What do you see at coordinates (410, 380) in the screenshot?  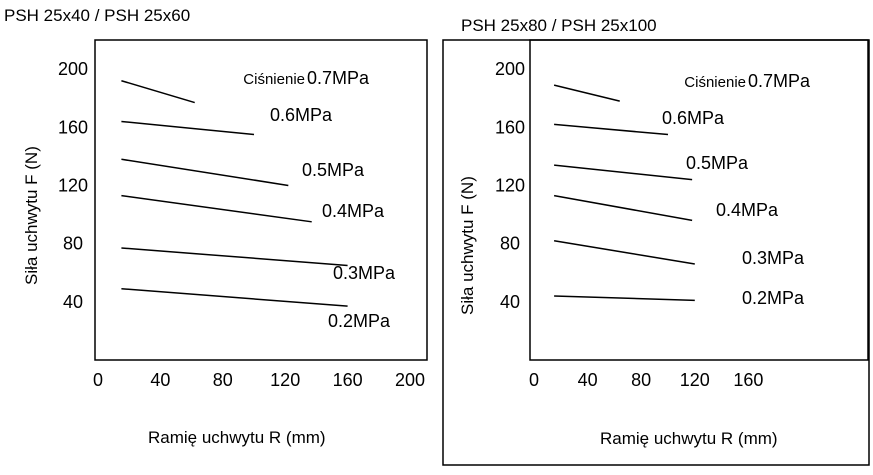 I see `x-tick-label: 200` at bounding box center [410, 380].